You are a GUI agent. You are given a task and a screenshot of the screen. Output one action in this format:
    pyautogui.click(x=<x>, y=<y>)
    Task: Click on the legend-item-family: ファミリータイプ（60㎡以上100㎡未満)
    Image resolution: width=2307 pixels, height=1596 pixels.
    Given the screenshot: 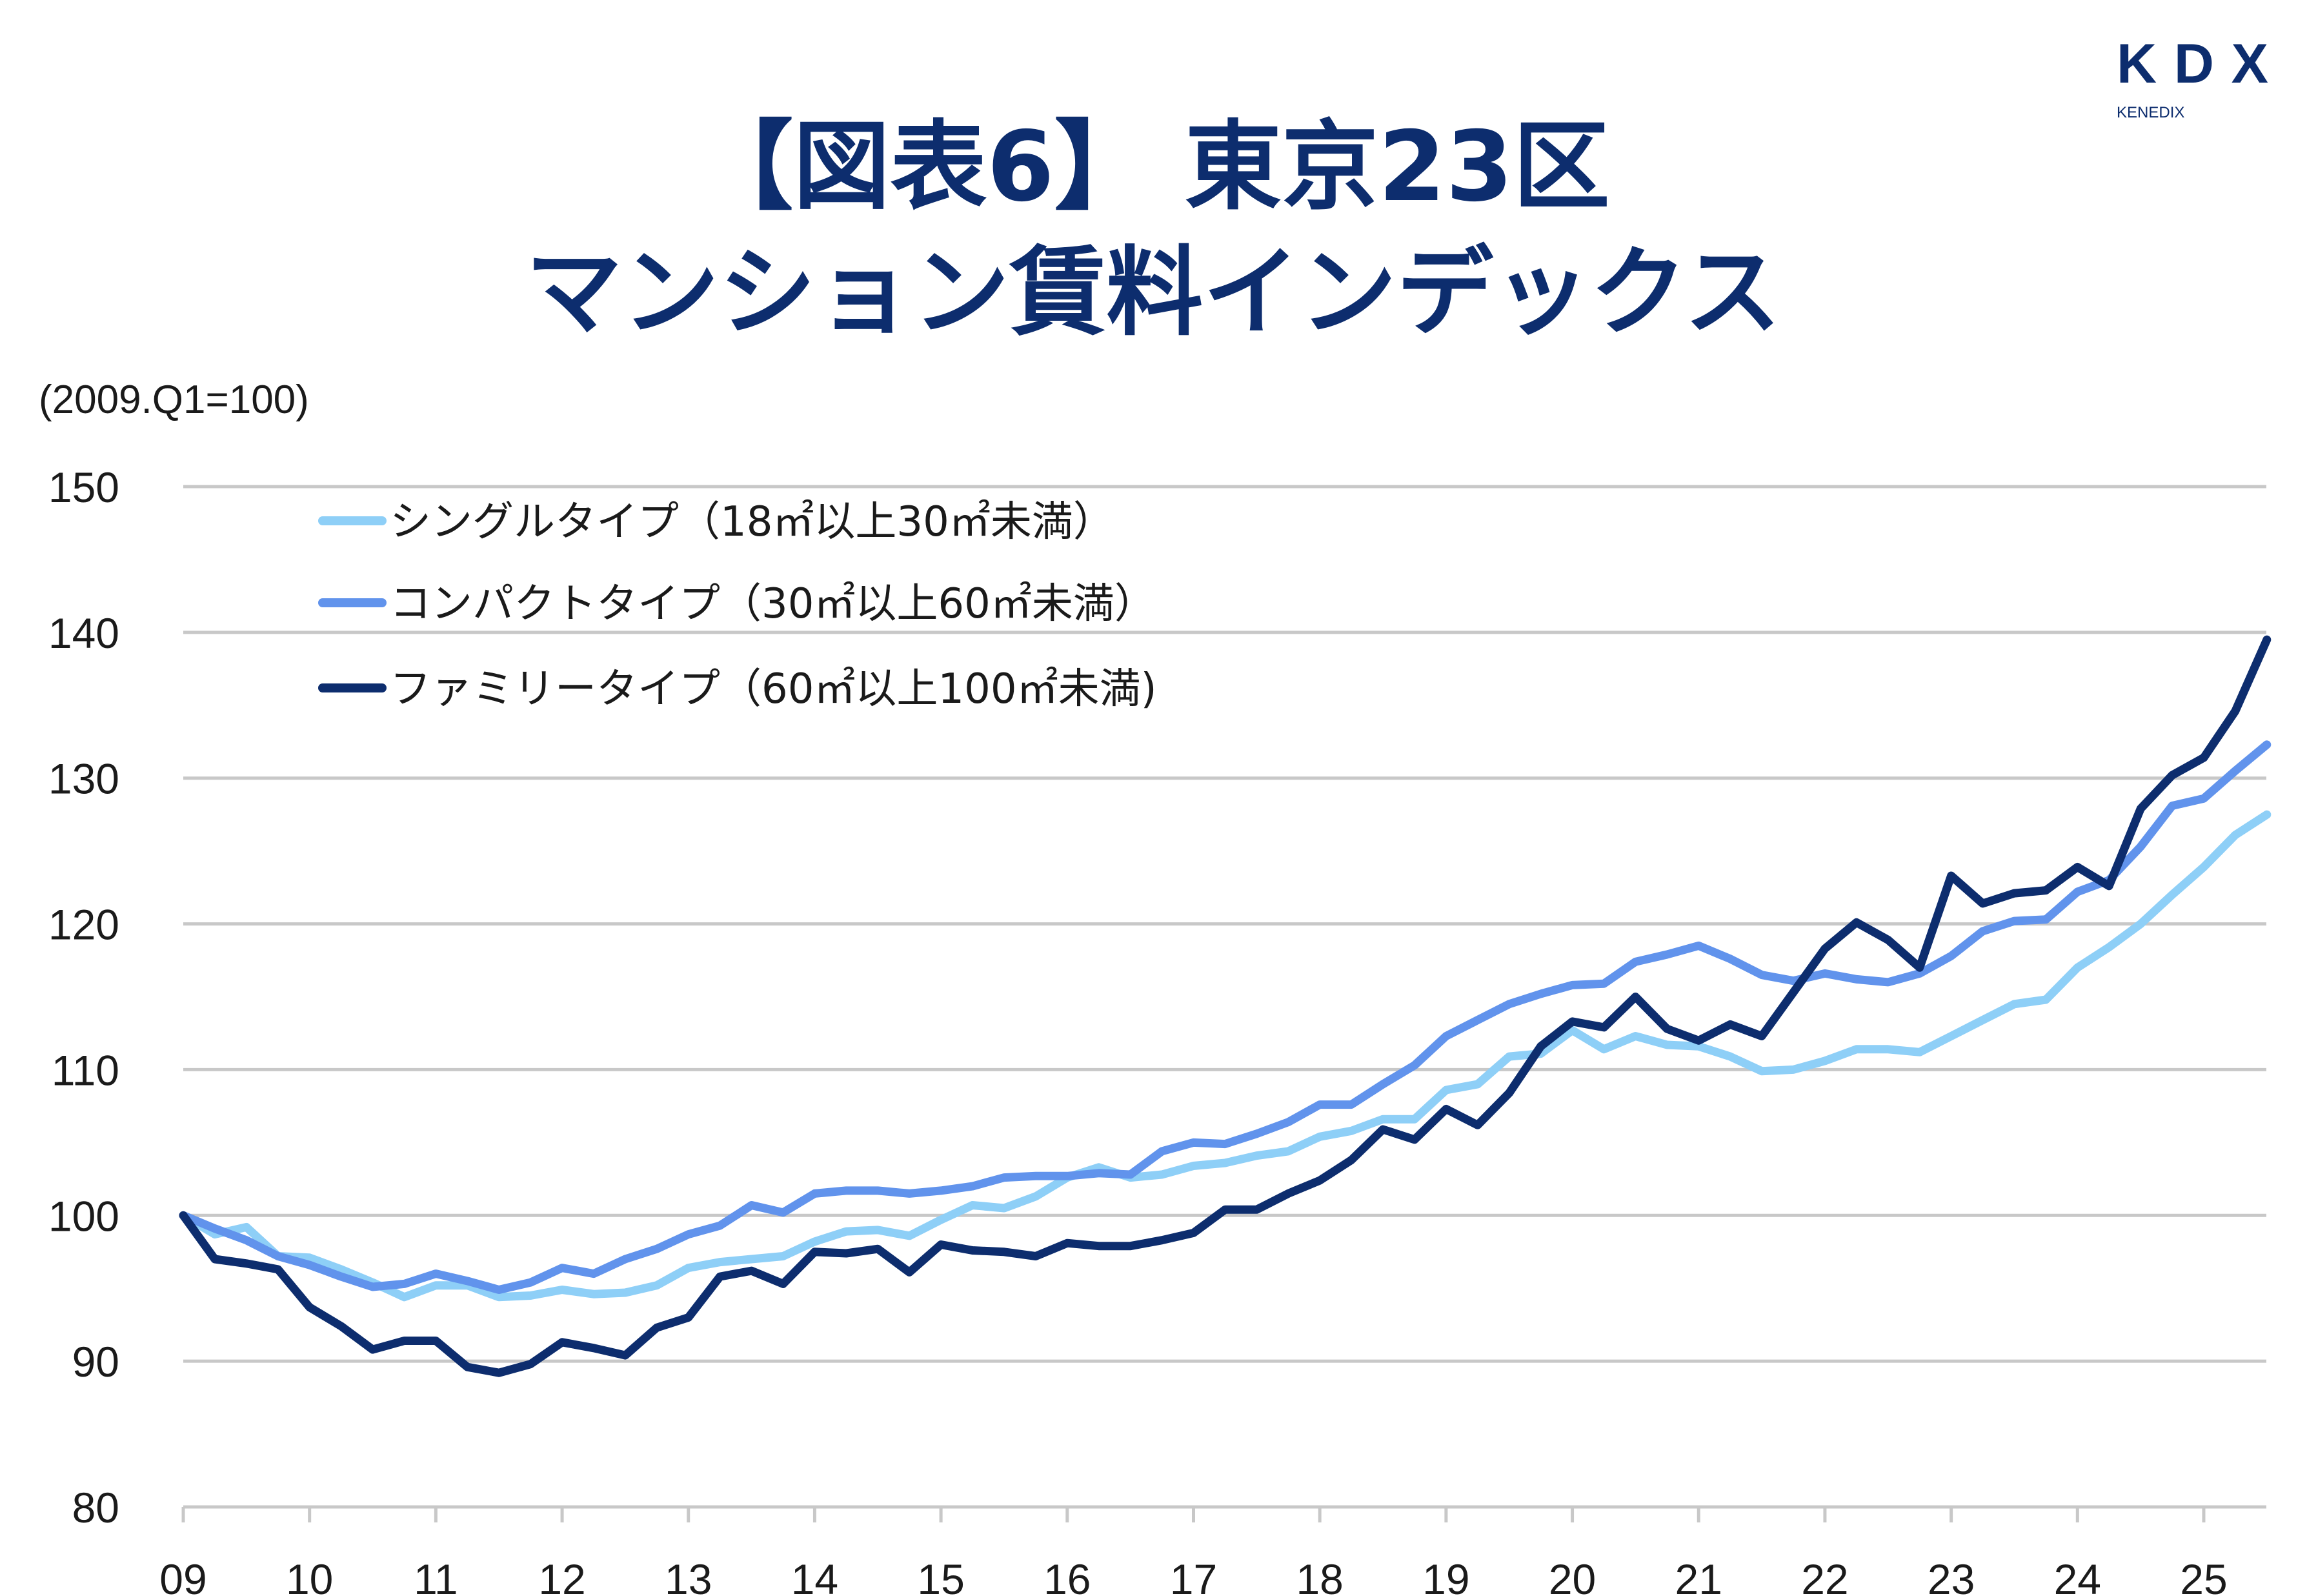 What is the action you would take?
    pyautogui.click(x=737, y=689)
    